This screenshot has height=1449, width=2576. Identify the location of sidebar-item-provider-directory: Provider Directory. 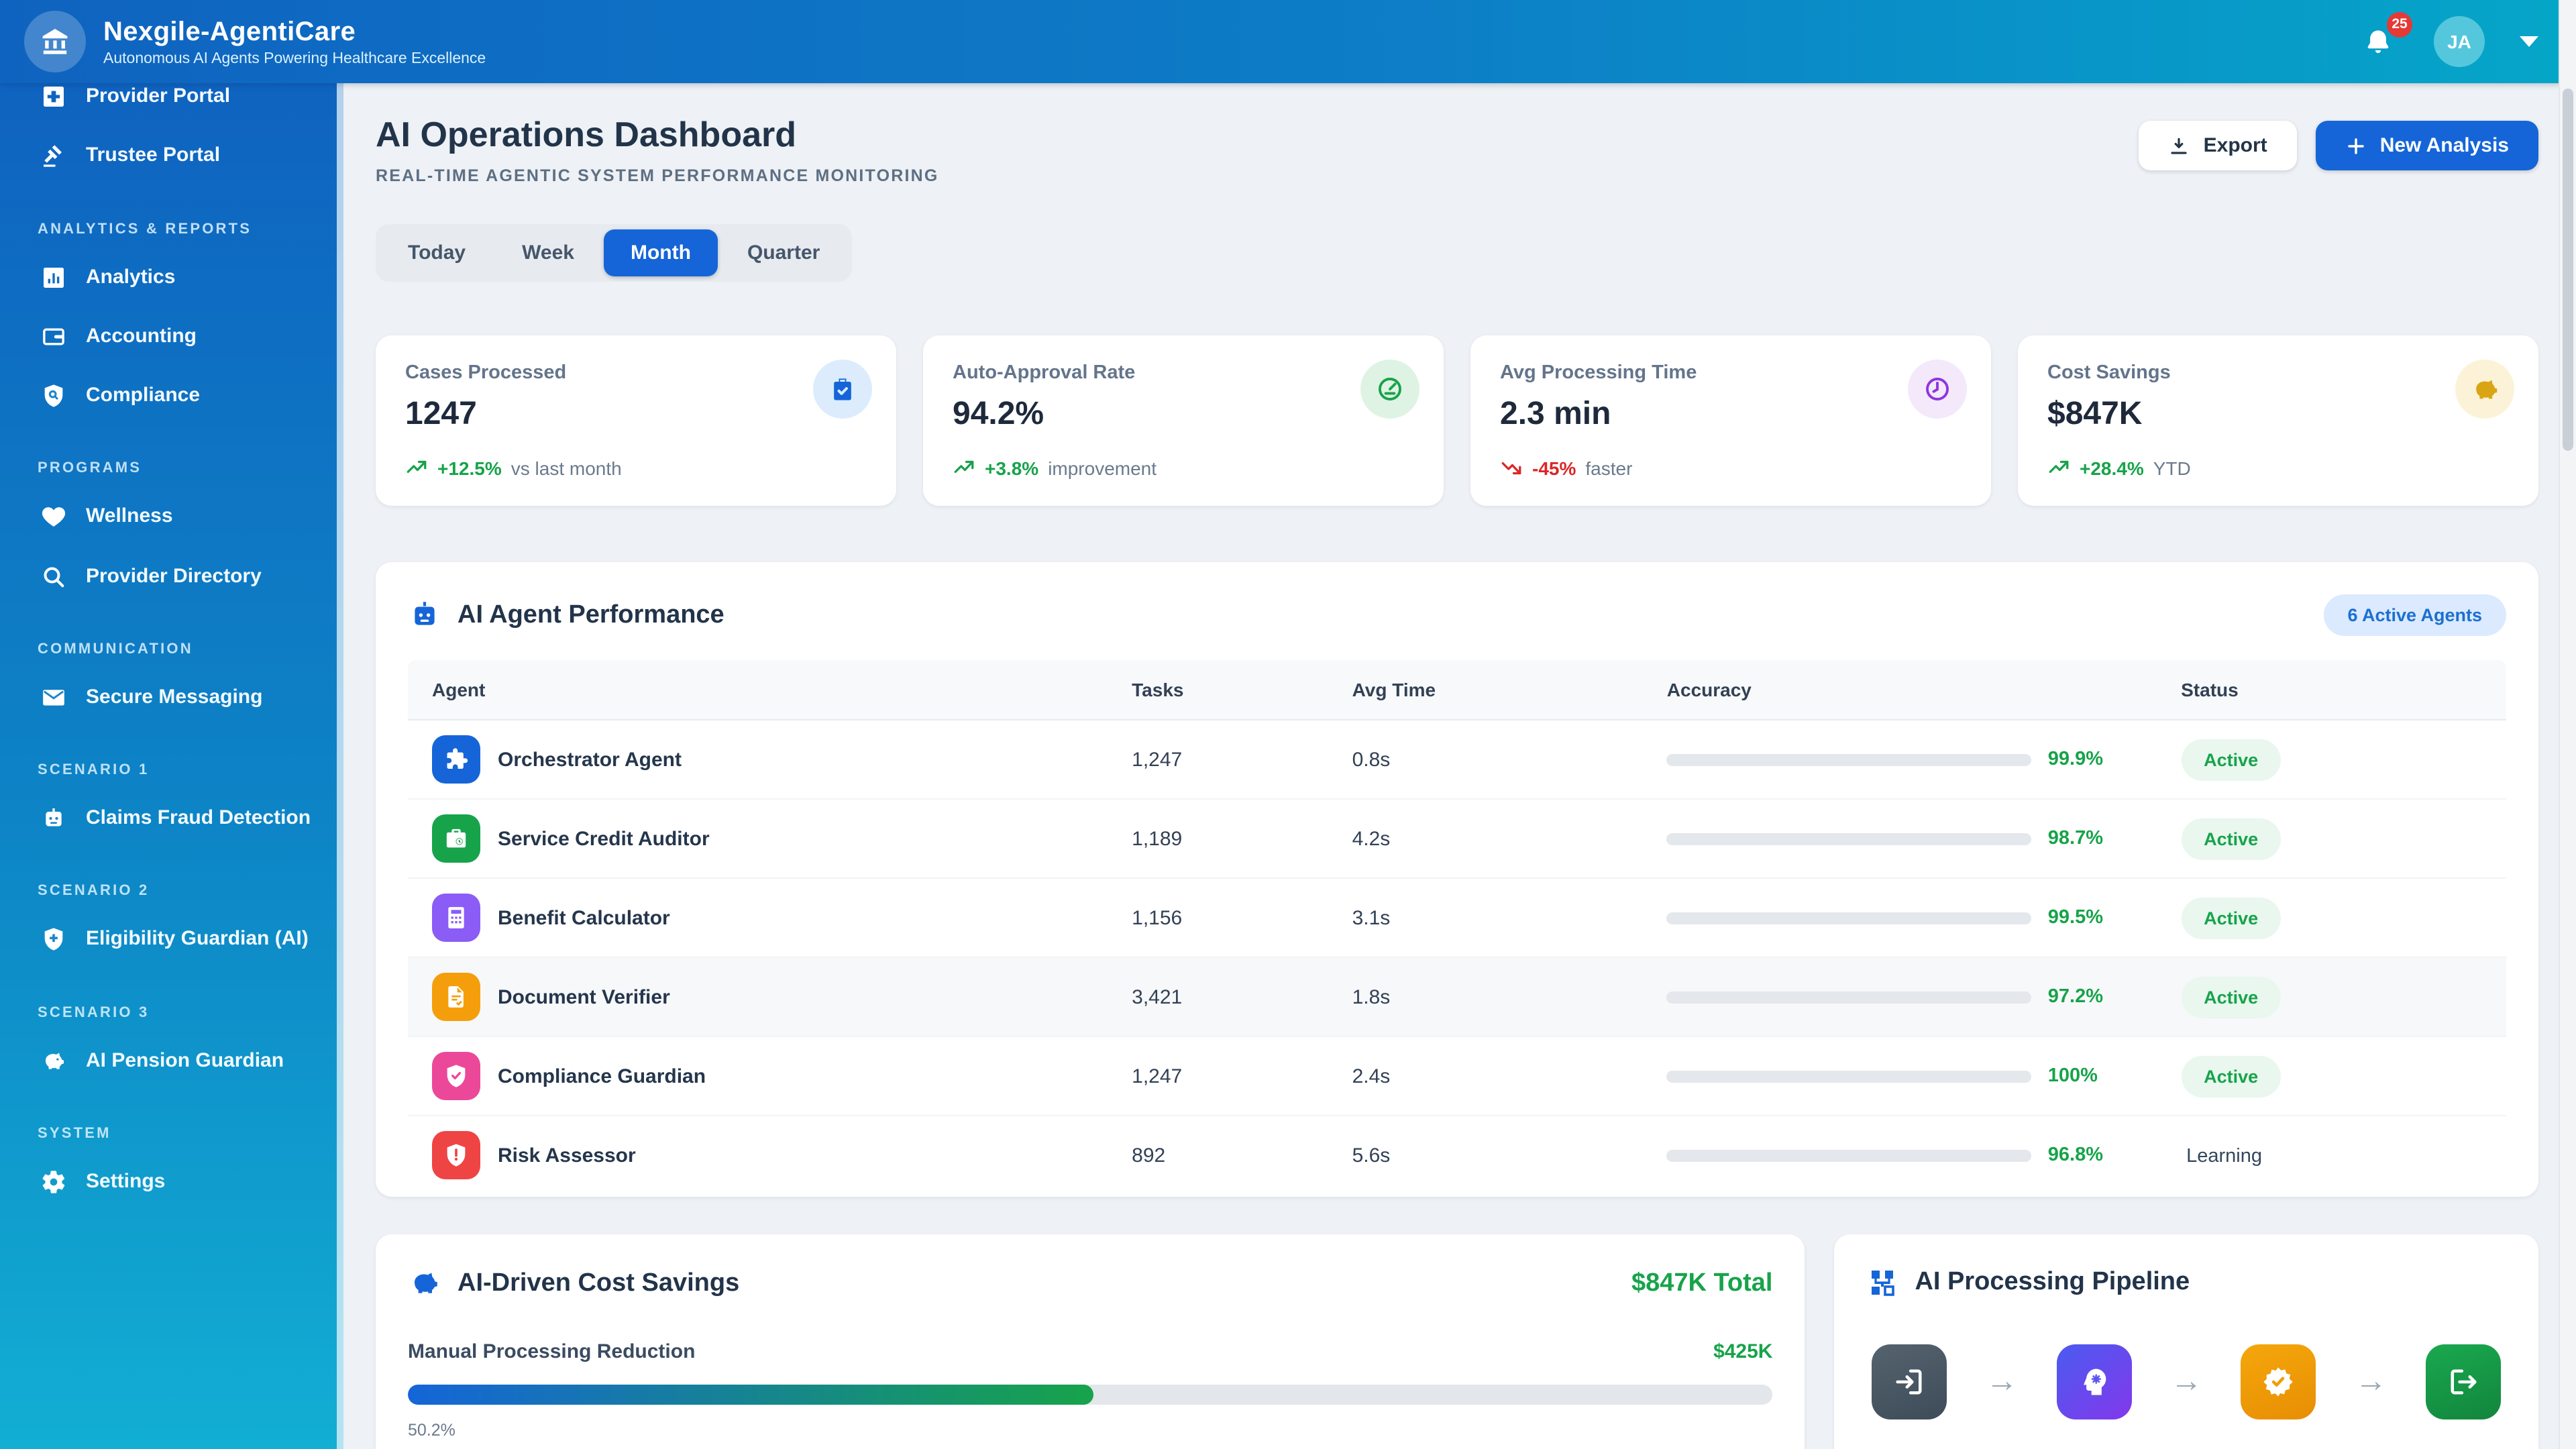
(171, 576).